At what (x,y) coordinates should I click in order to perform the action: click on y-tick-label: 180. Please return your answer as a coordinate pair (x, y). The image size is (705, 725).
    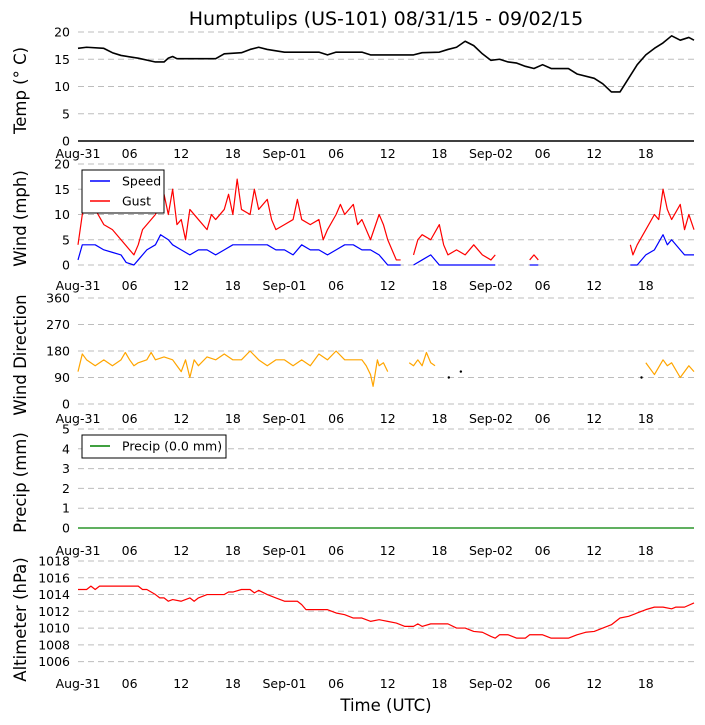
    Looking at the image, I should click on (58, 351).